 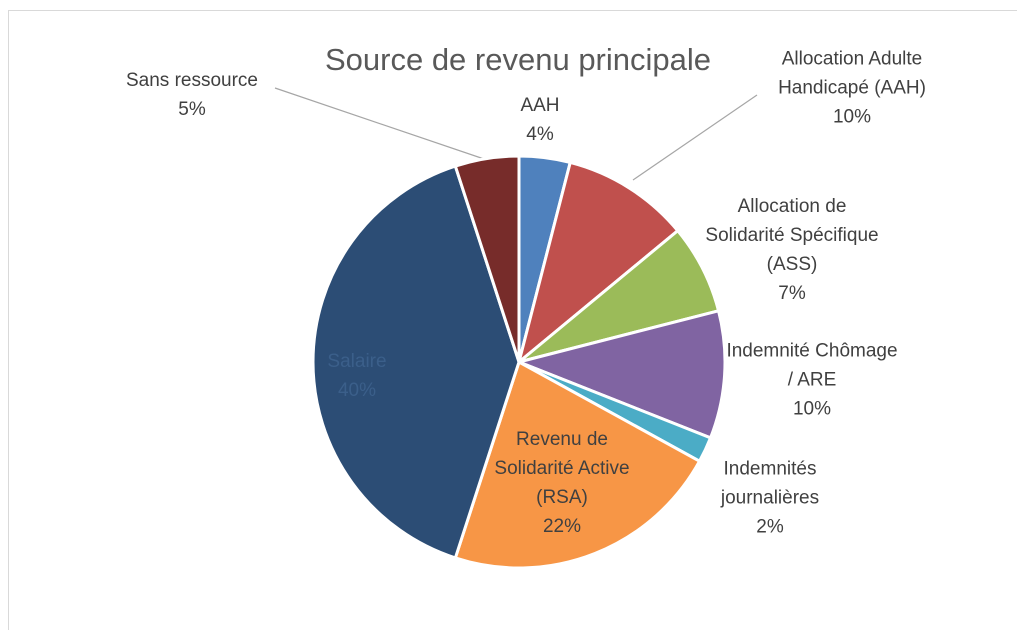 I want to click on value-label: 5%, so click(x=192, y=109).